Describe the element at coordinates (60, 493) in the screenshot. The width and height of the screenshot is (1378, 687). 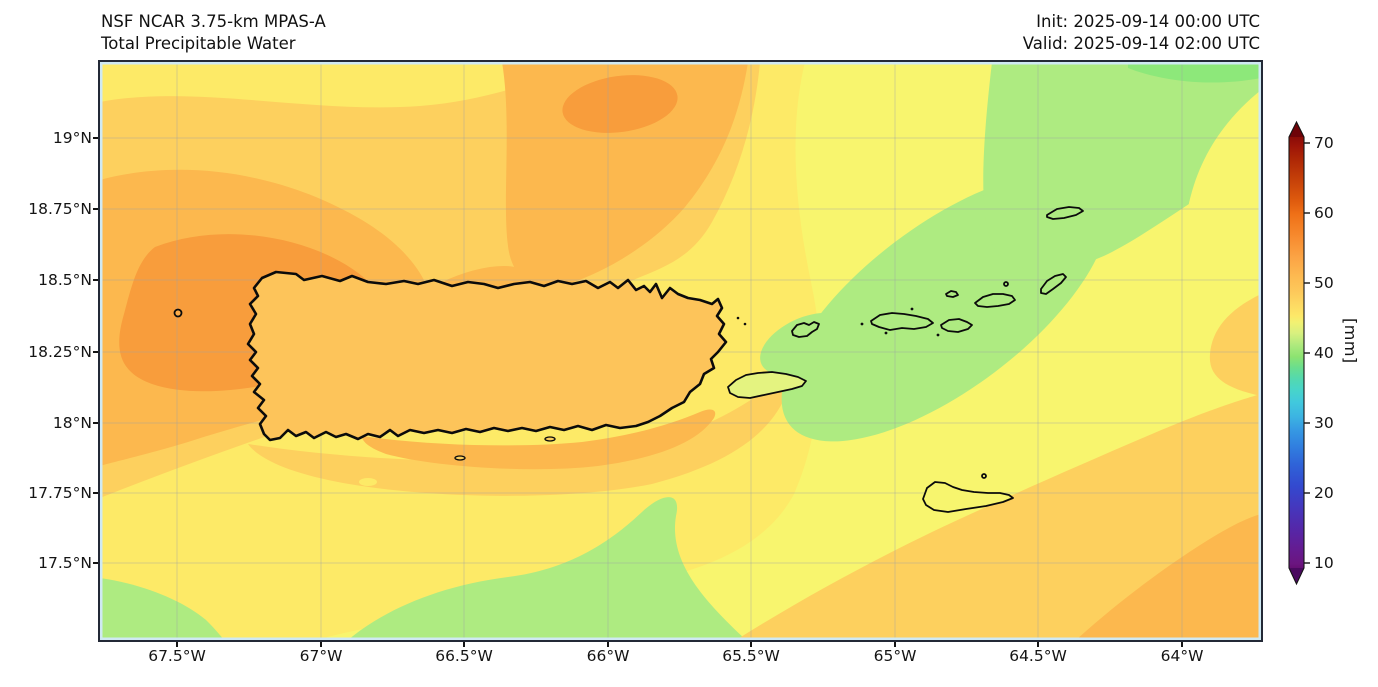
I see `y-tick-label: 17.75°N` at that location.